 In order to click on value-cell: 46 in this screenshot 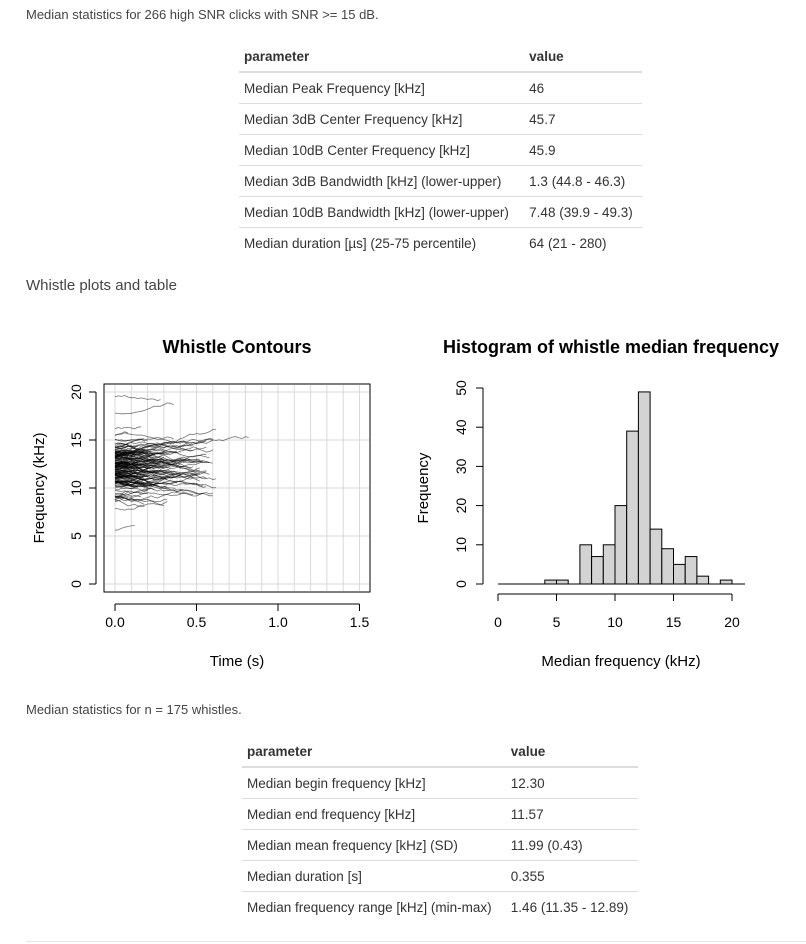, I will do `click(537, 88)`.